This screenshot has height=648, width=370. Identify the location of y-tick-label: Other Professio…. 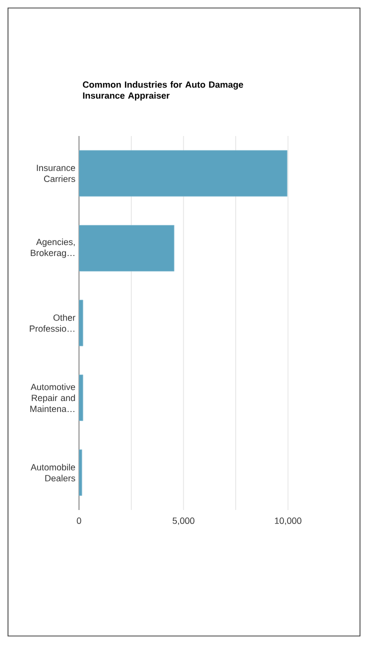
(53, 323).